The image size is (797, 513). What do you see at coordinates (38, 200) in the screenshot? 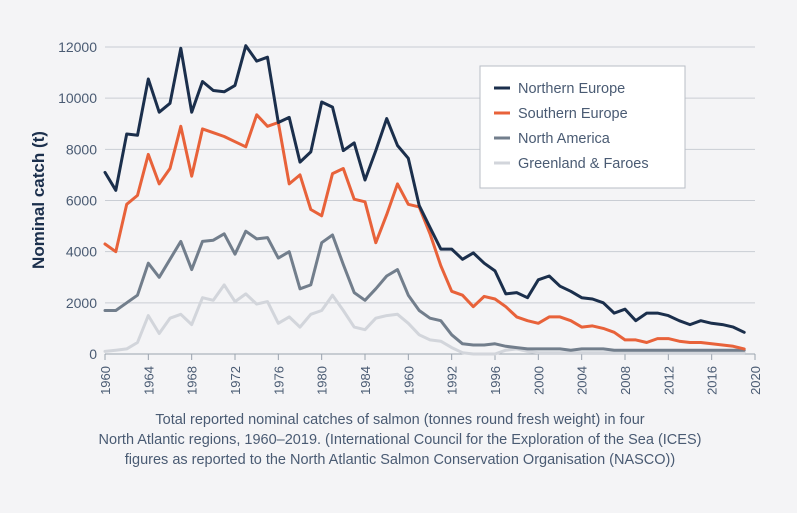
I see `y-axis-label: Nominal catch (t)` at bounding box center [38, 200].